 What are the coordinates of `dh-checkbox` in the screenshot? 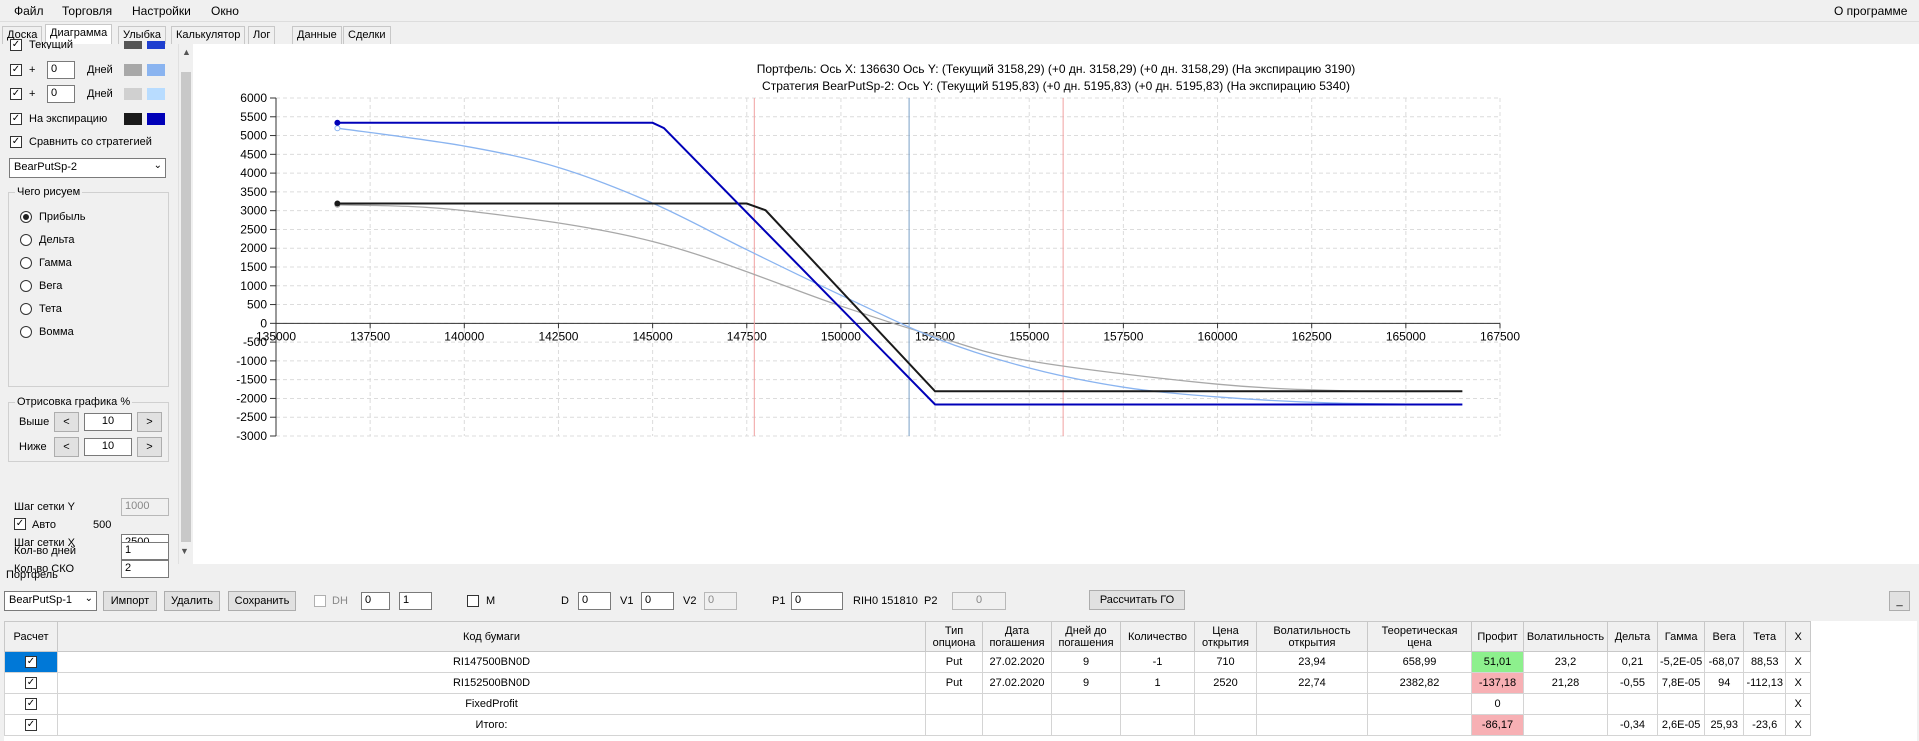 It's located at (320, 601).